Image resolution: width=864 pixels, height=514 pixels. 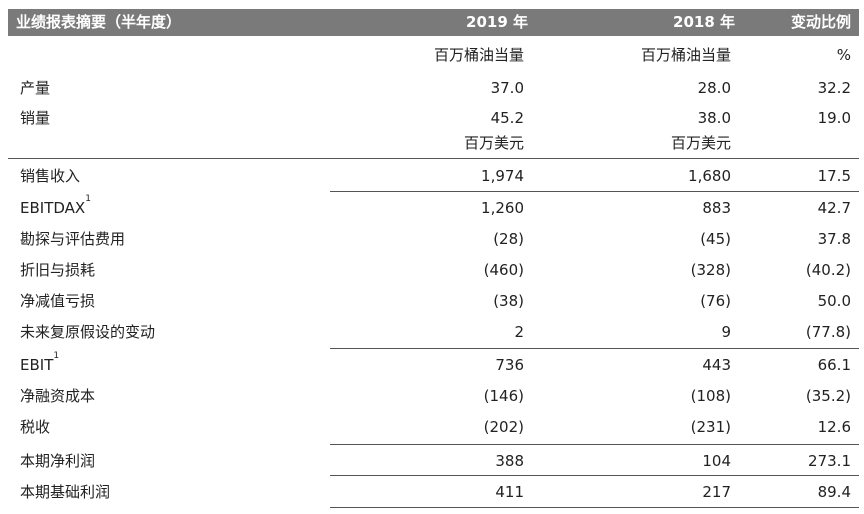 I want to click on value-change: 32.2, so click(x=834, y=88).